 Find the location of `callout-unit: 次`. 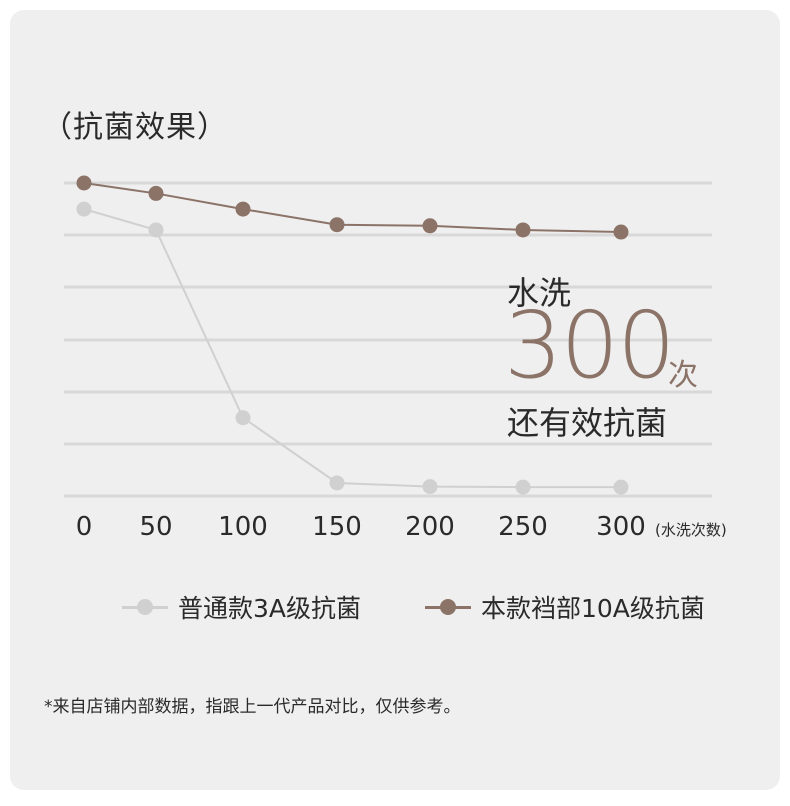

callout-unit: 次 is located at coordinates (683, 375).